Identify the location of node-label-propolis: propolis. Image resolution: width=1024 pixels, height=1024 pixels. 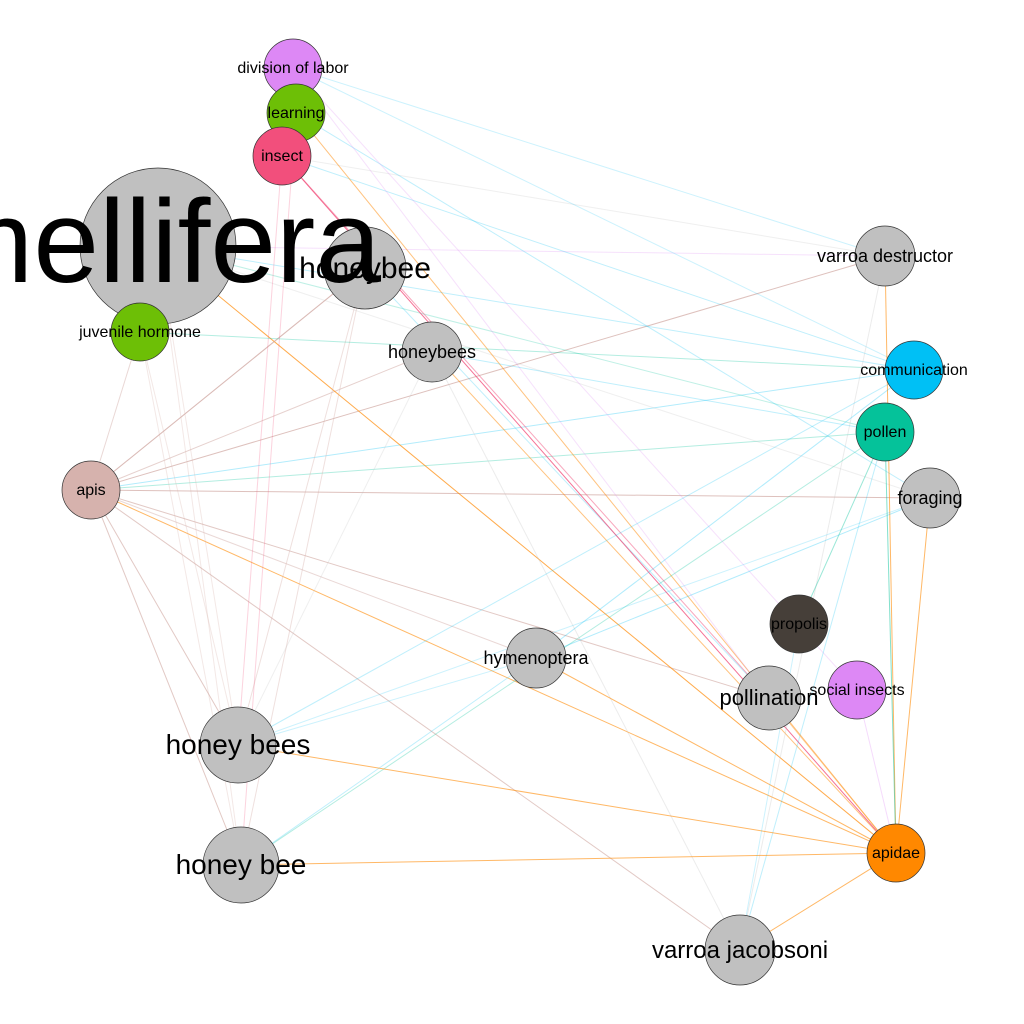
(799, 624).